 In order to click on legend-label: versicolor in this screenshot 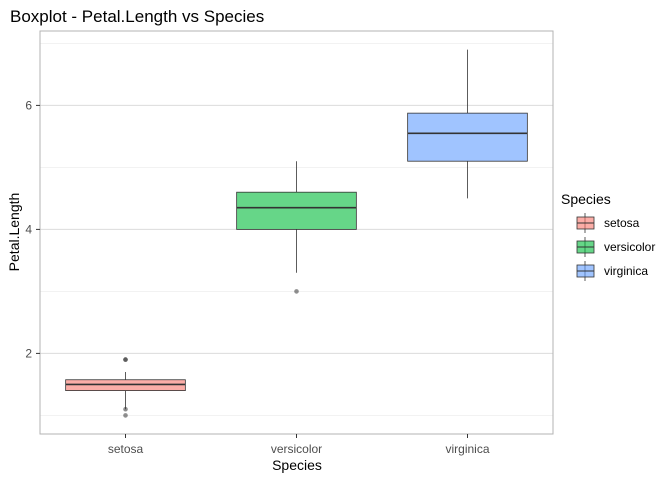, I will do `click(629, 247)`.